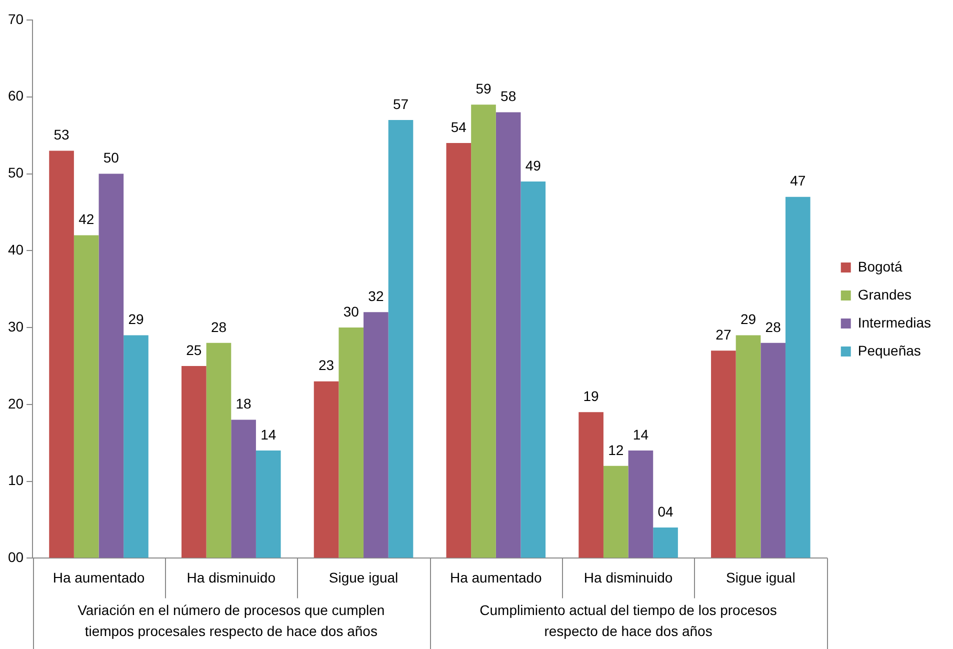  I want to click on y-tick-label: 20, so click(16, 403).